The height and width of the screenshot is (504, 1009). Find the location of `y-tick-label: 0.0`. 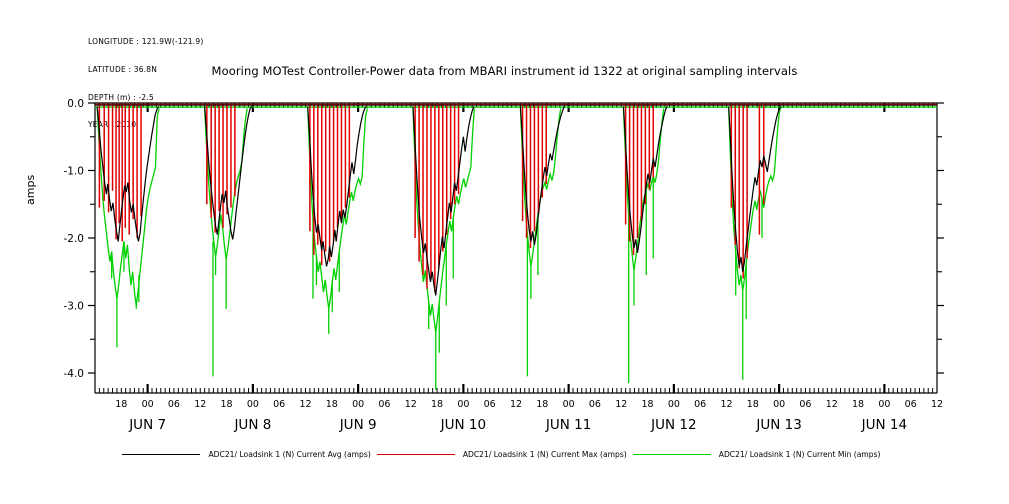

y-tick-label: 0.0 is located at coordinates (75, 104).